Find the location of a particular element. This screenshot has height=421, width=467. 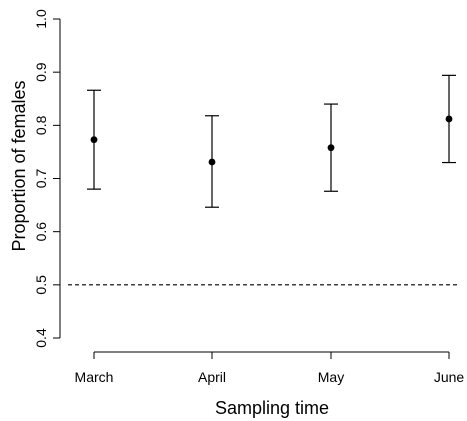

y-tick-label: 0.4 is located at coordinates (41, 338).